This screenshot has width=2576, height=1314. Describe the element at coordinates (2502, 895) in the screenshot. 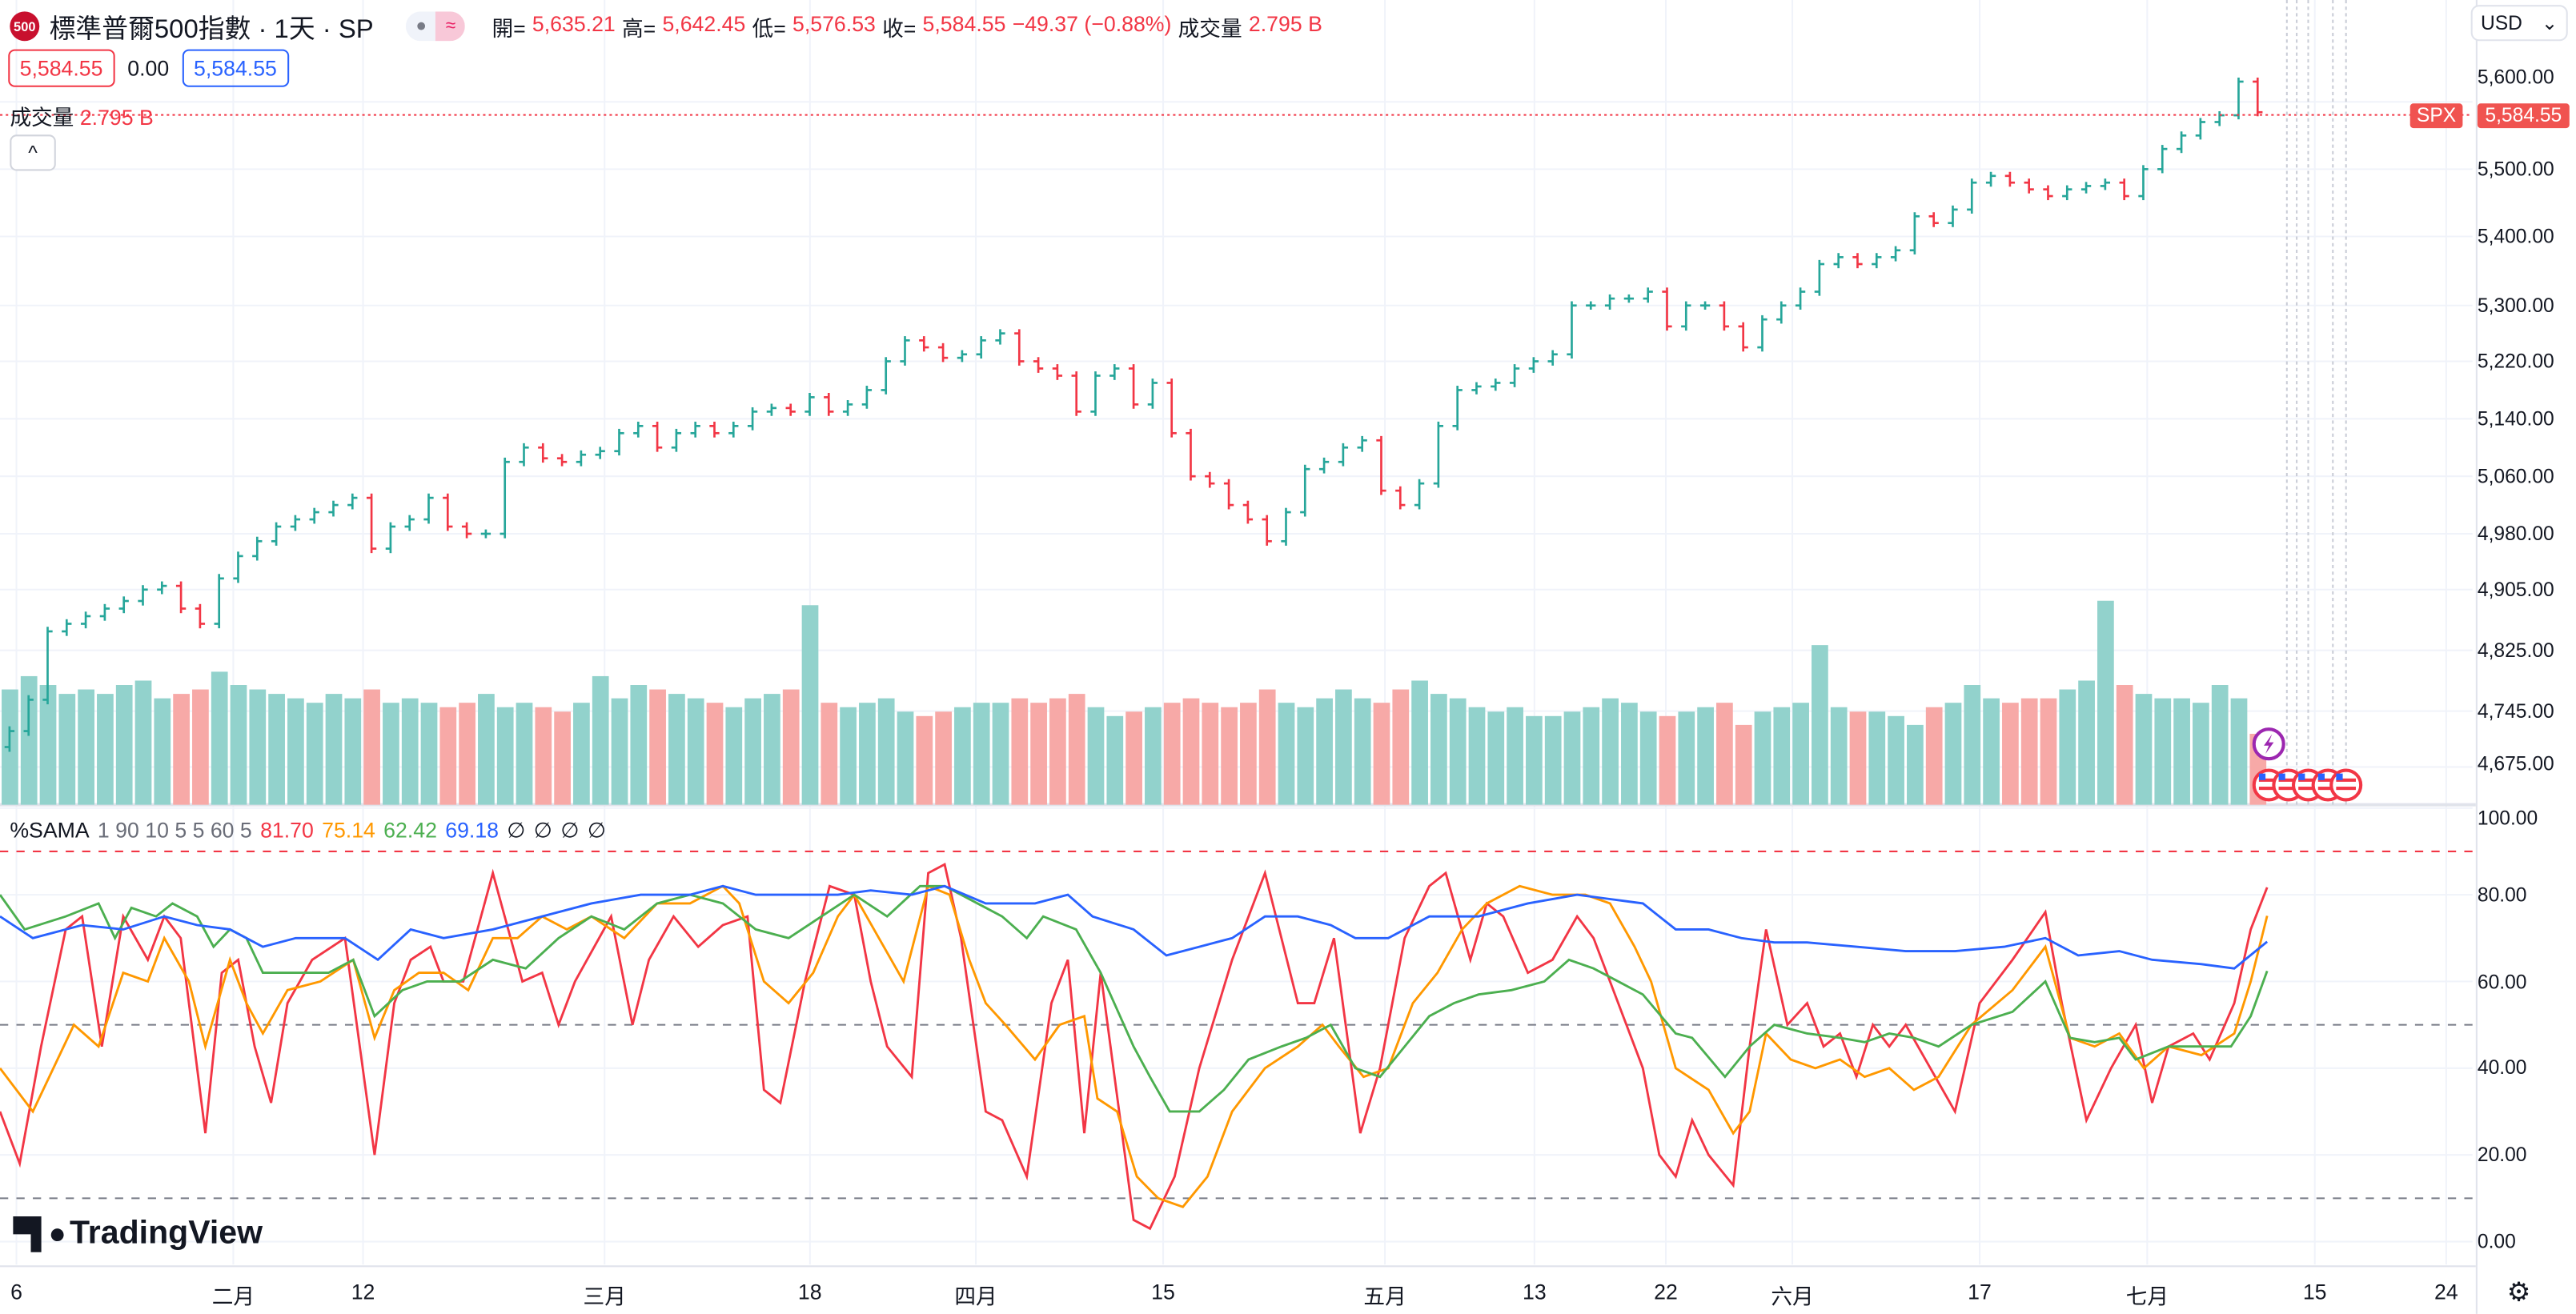

I see `indicator-tick-label: 80.00` at that location.